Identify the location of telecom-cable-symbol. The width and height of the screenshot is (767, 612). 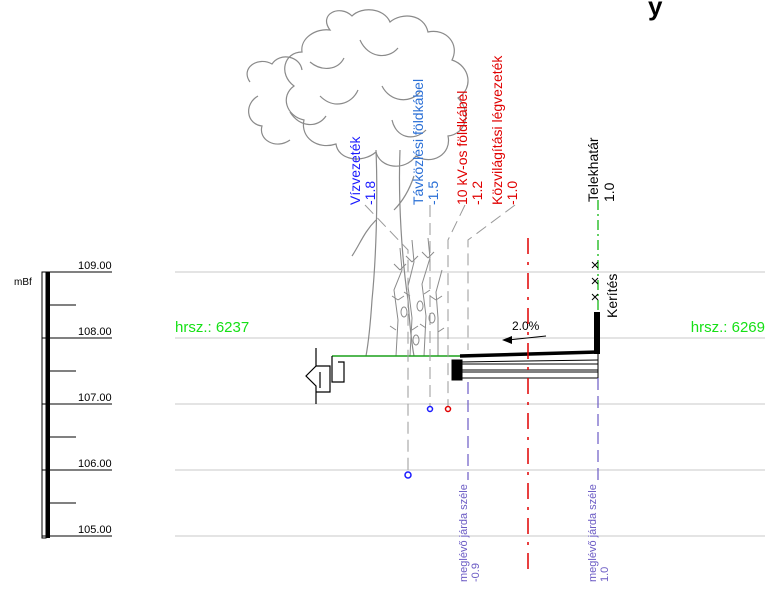
(430, 409).